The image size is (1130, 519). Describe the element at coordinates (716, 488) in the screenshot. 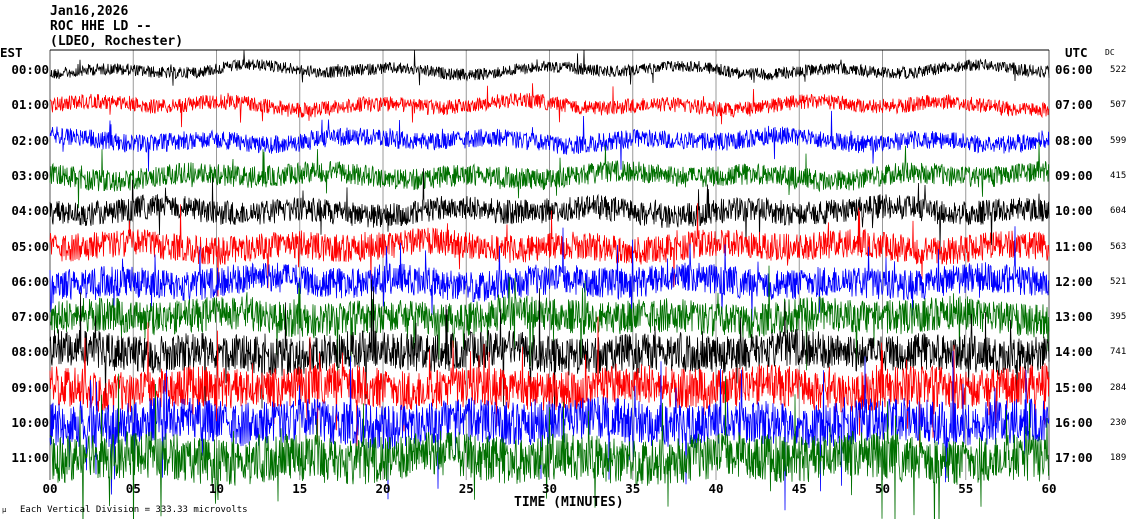

I see `x-tick-label: 40` at that location.